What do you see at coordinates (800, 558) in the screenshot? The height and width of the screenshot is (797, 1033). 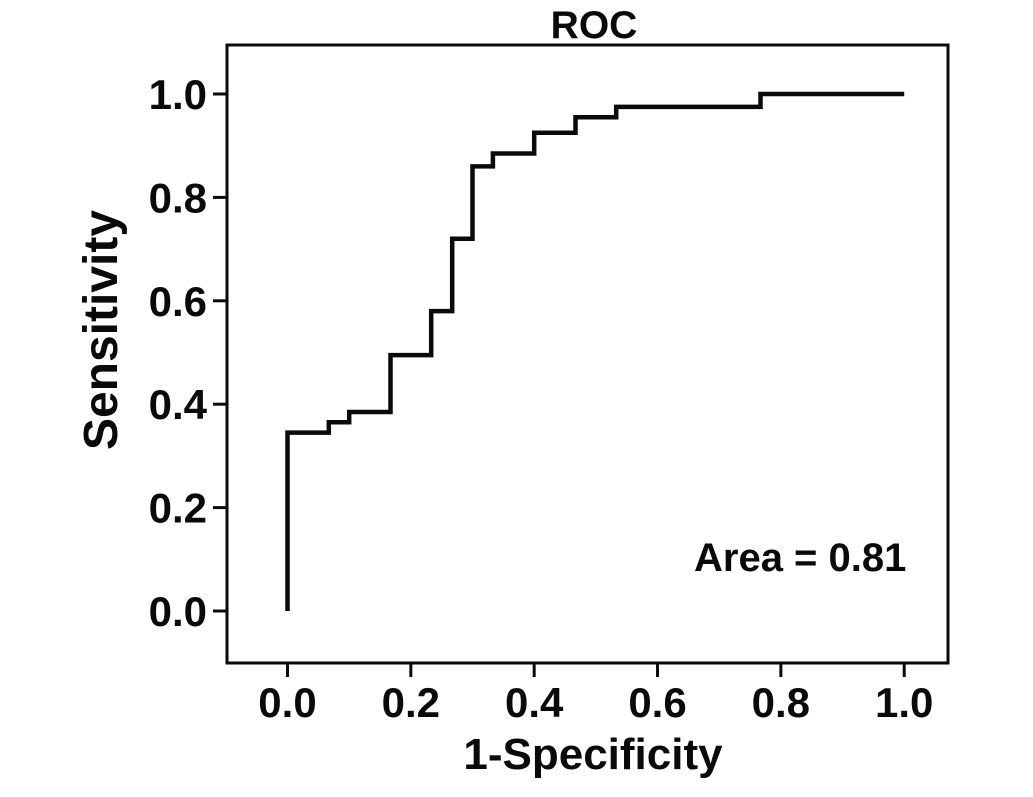 I see `auc-annotation: Area = 0.81` at bounding box center [800, 558].